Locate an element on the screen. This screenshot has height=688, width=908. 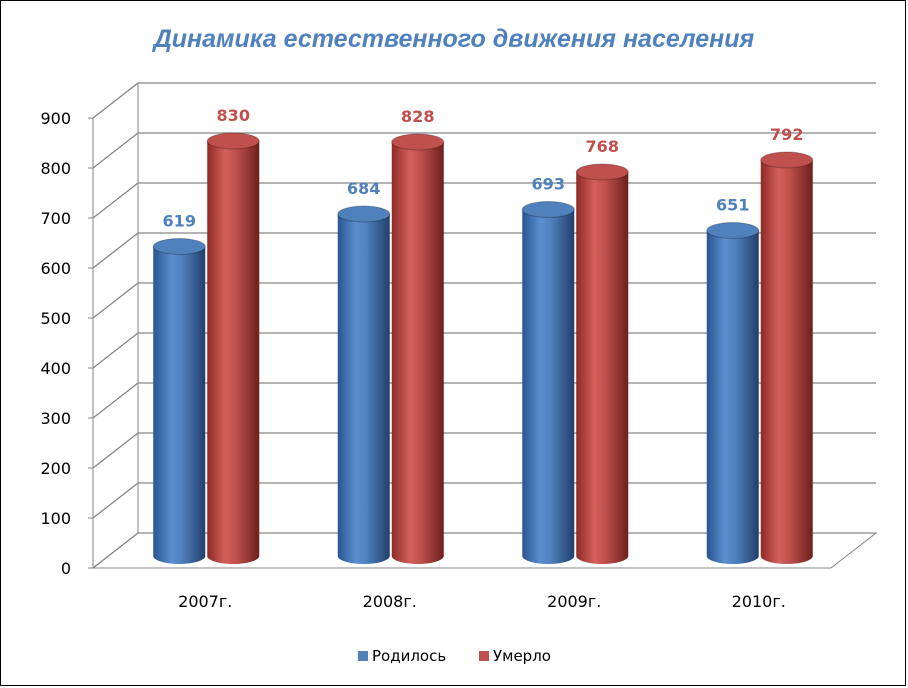
legend-label: Родилось is located at coordinates (409, 656).